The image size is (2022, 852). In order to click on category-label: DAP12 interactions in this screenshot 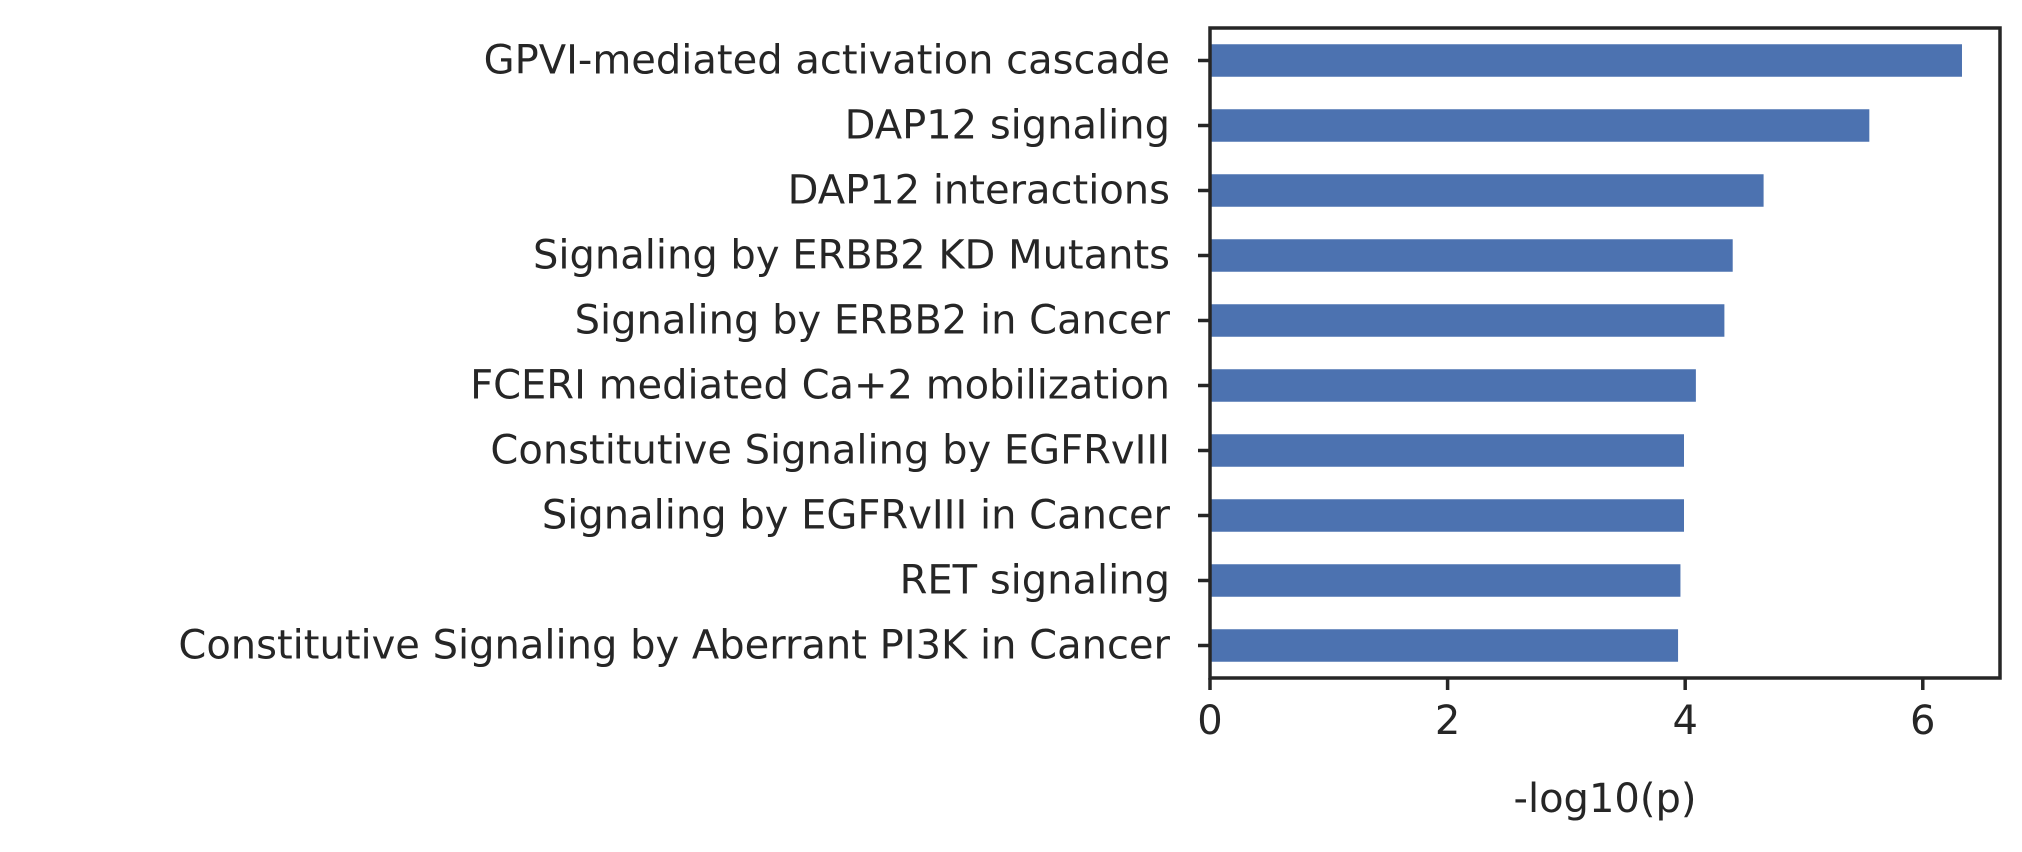, I will do `click(979, 191)`.